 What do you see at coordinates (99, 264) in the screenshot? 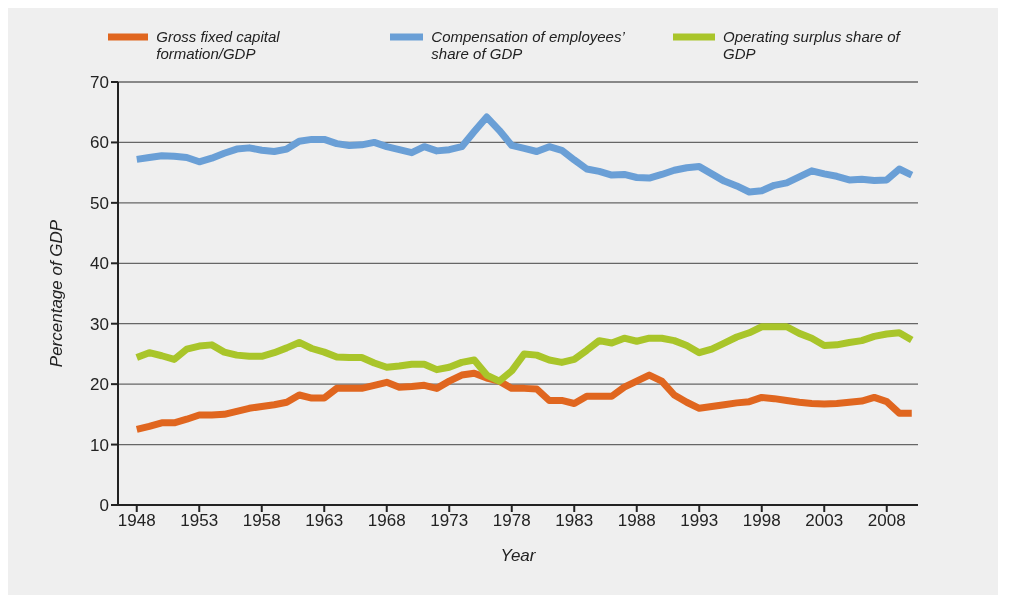
I see `y-tick-label: 40` at bounding box center [99, 264].